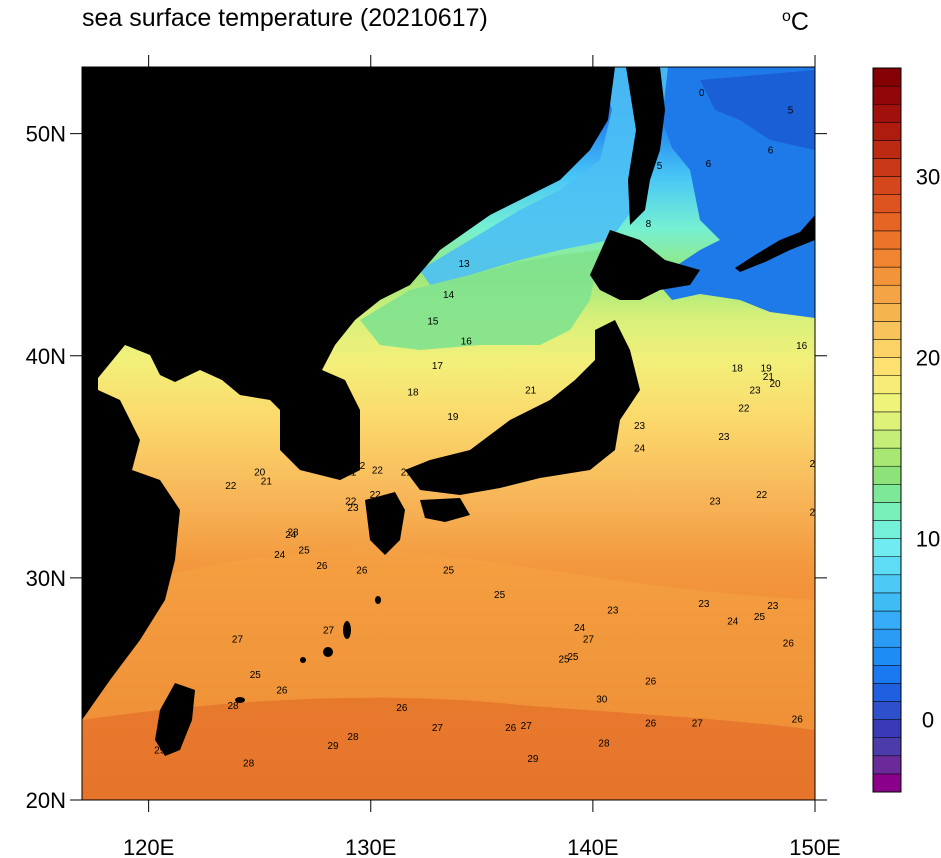 The height and width of the screenshot is (858, 941). Describe the element at coordinates (738, 368) in the screenshot. I see `contour-label: 18` at that location.